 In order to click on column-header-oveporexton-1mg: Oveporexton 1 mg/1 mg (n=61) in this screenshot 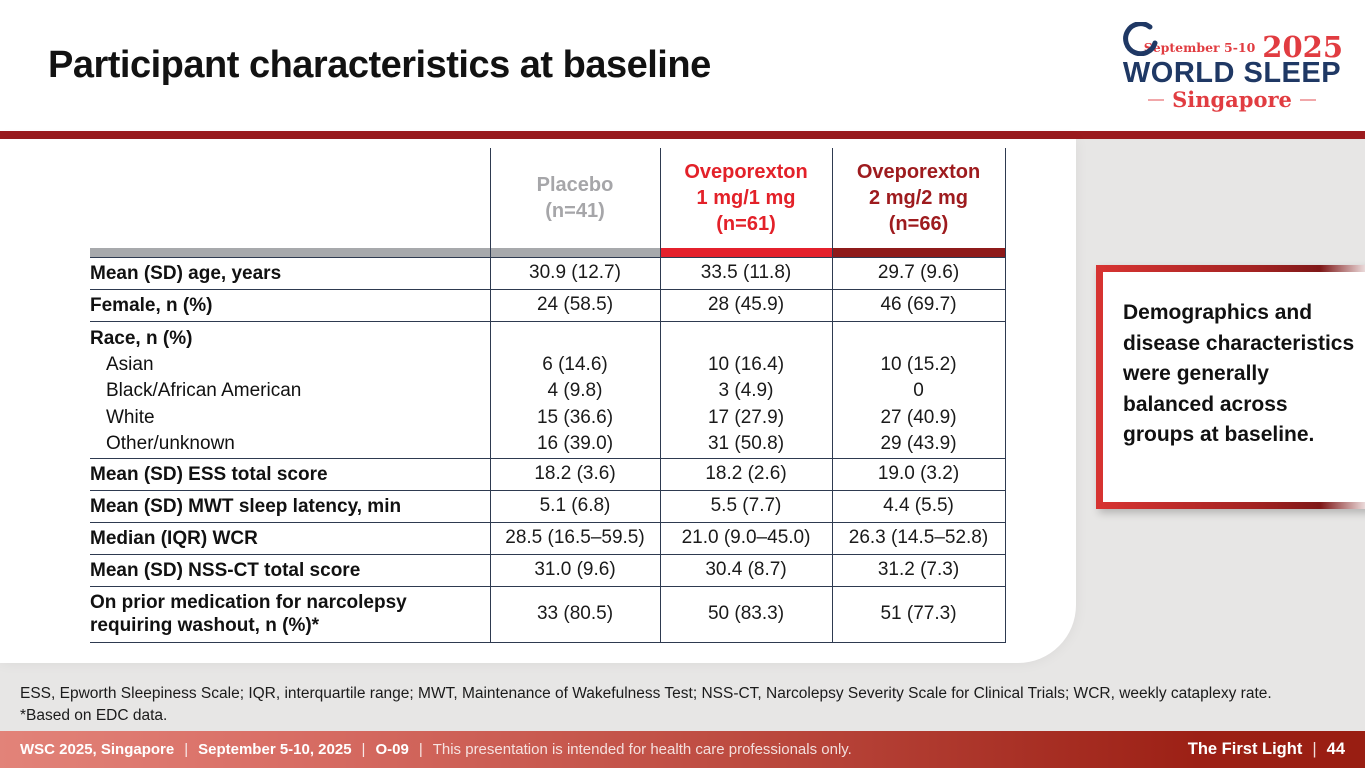, I will do `click(745, 198)`.